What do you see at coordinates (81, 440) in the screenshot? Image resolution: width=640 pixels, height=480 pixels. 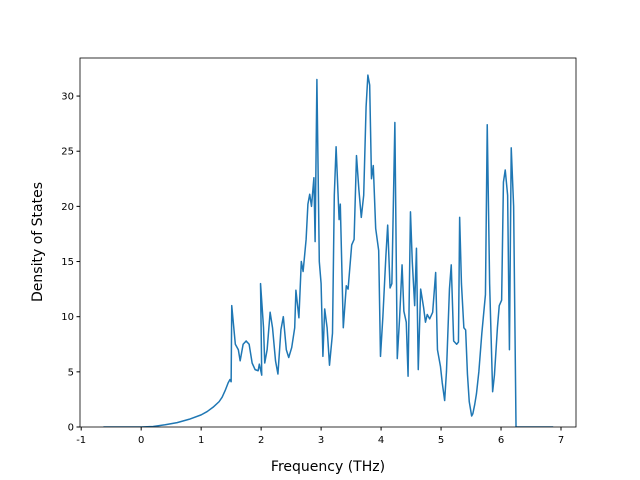 I see `x-tick-label: -1` at bounding box center [81, 440].